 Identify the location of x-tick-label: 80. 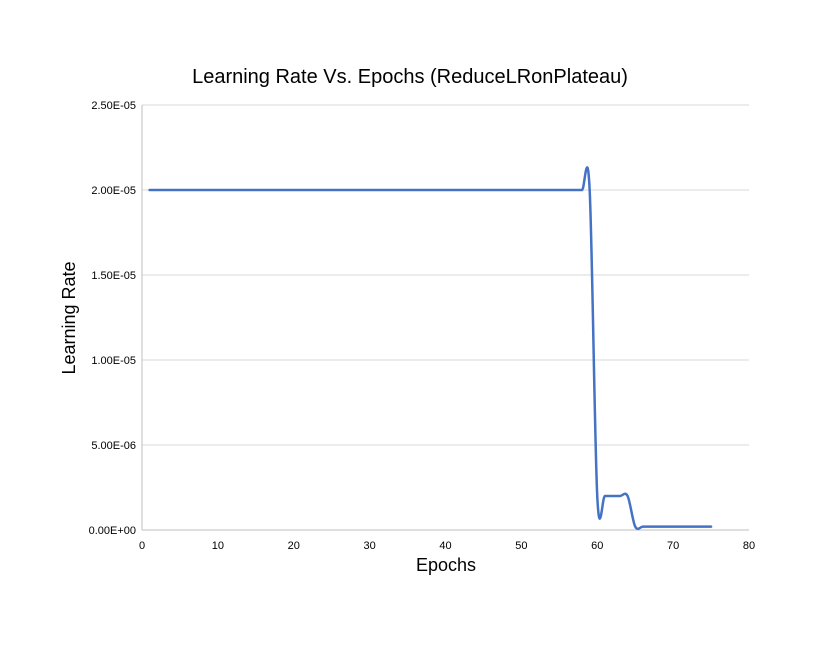
(749, 546).